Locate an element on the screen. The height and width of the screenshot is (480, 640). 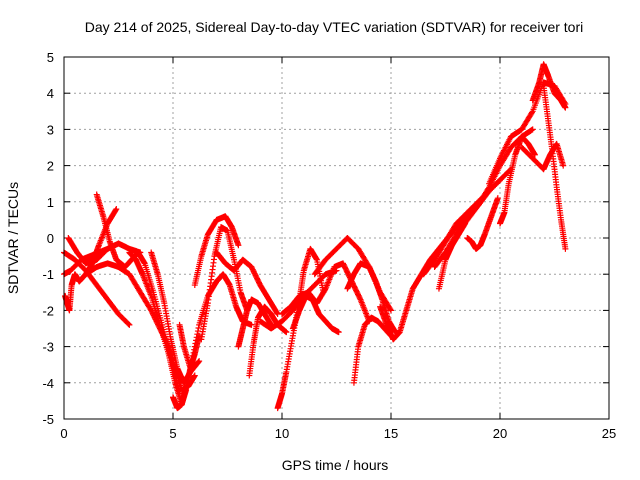
y-tick-label: -3 is located at coordinates (48, 347).